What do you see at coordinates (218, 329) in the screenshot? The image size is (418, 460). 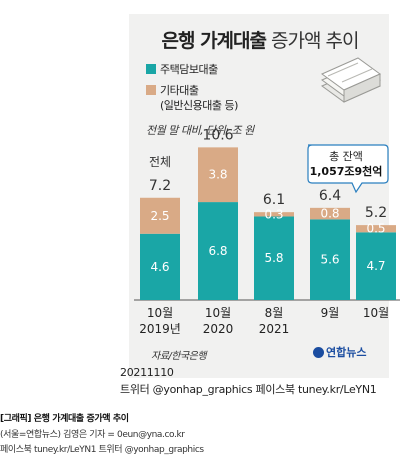 I see `x-tick-label: 2020` at bounding box center [218, 329].